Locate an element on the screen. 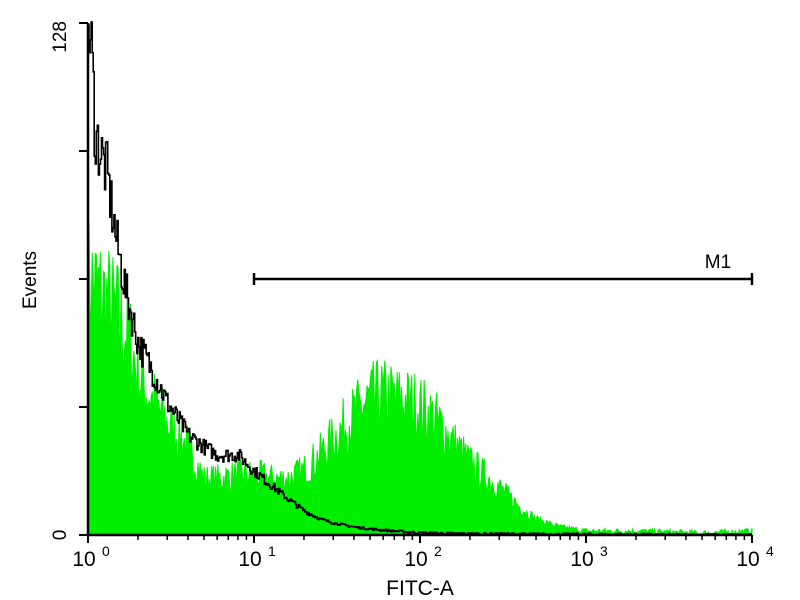 Image resolution: width=800 pixels, height=600 pixels. y-axis-label: Events is located at coordinates (30, 280).